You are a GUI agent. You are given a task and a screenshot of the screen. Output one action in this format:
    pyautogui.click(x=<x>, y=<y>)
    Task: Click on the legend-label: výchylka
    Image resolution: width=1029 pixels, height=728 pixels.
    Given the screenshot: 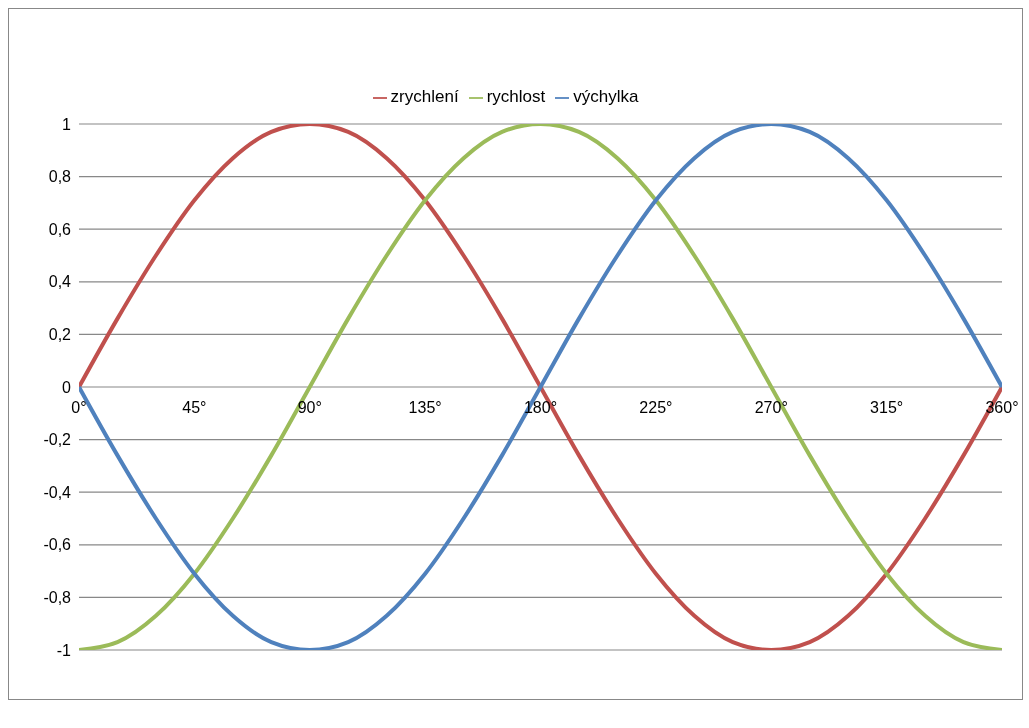 What is the action you would take?
    pyautogui.click(x=606, y=96)
    